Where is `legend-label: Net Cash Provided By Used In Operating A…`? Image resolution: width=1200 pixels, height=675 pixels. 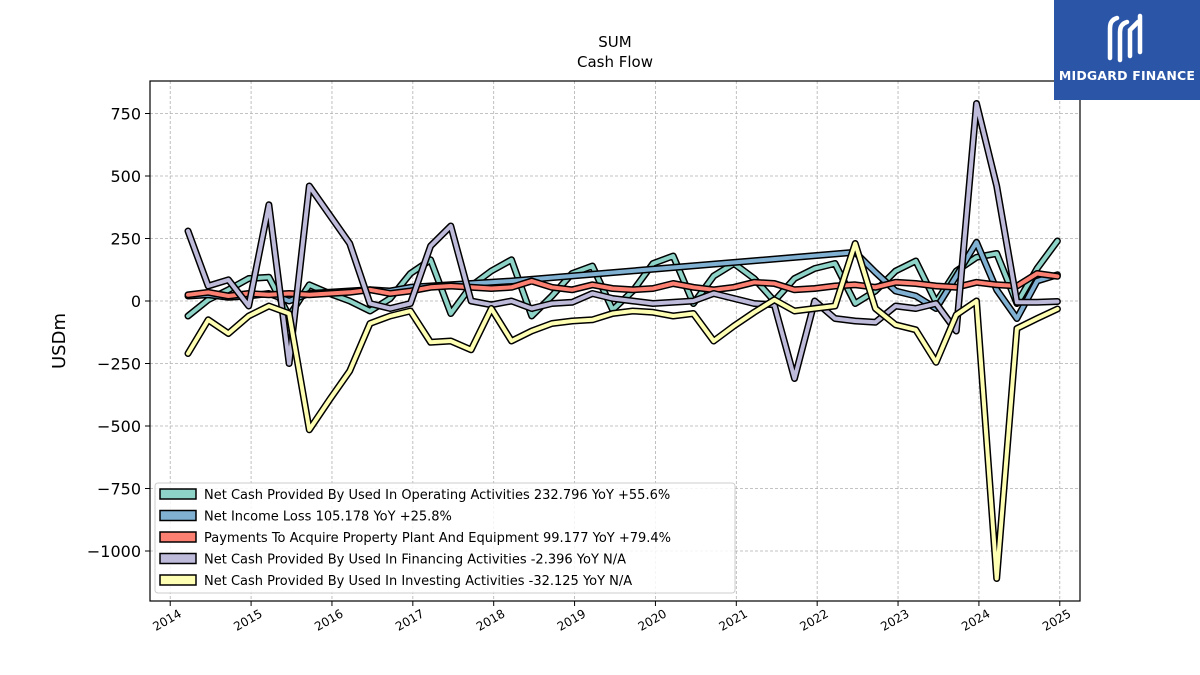 legend-label: Net Cash Provided By Used In Operating A… is located at coordinates (437, 495).